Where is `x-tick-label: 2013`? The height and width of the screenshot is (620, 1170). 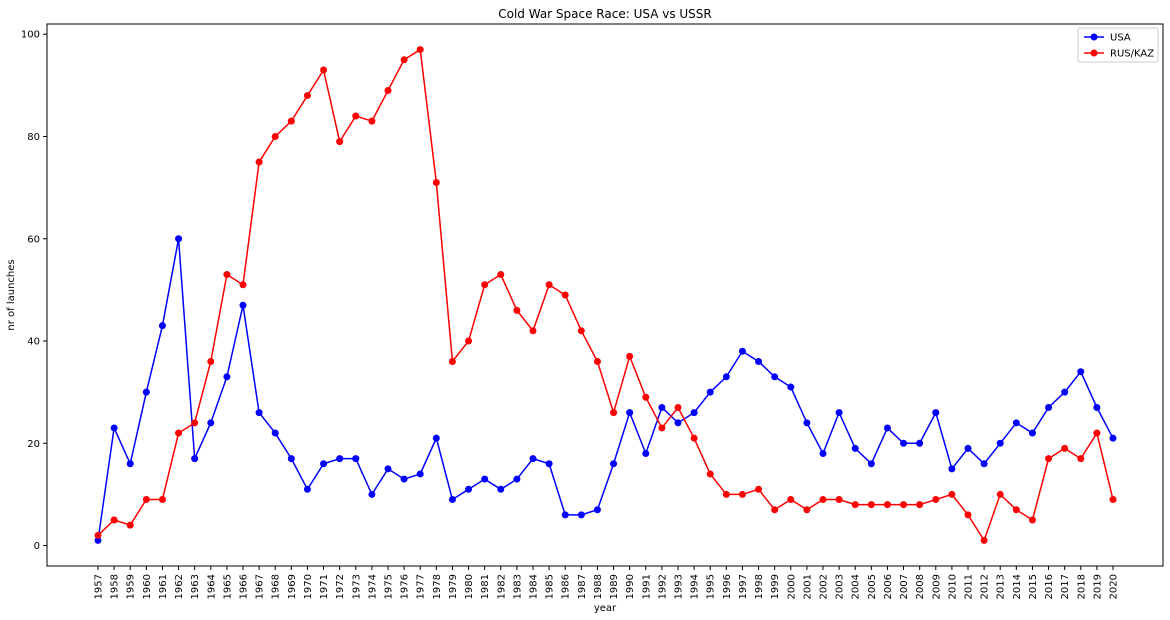
x-tick-label: 2013 is located at coordinates (1001, 586).